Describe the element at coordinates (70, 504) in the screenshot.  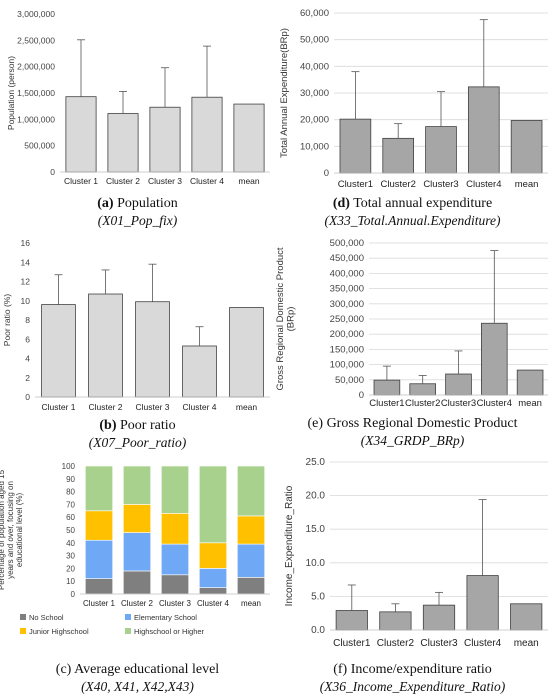
I see `ytick-label-c-7: 70` at that location.